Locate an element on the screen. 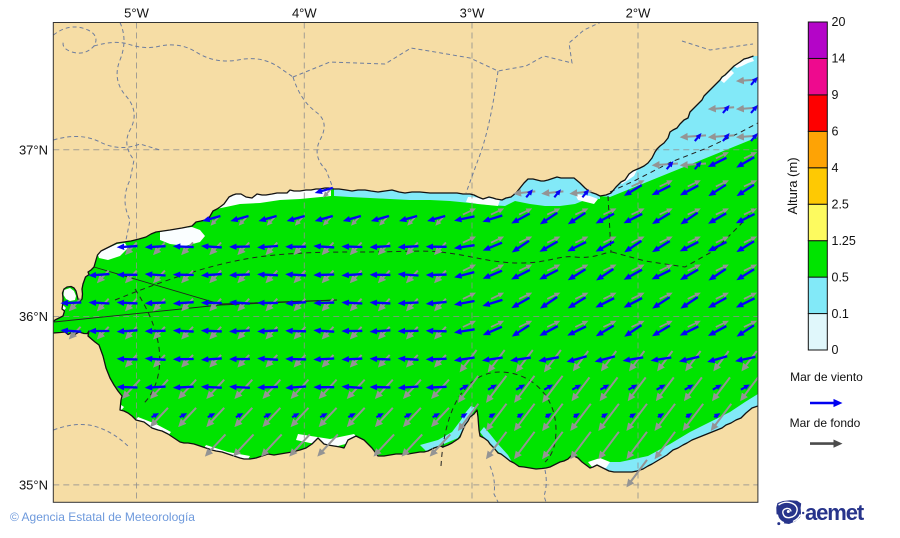 This screenshot has width=900, height=538. svg-text: Mar de viento is located at coordinates (826, 377).